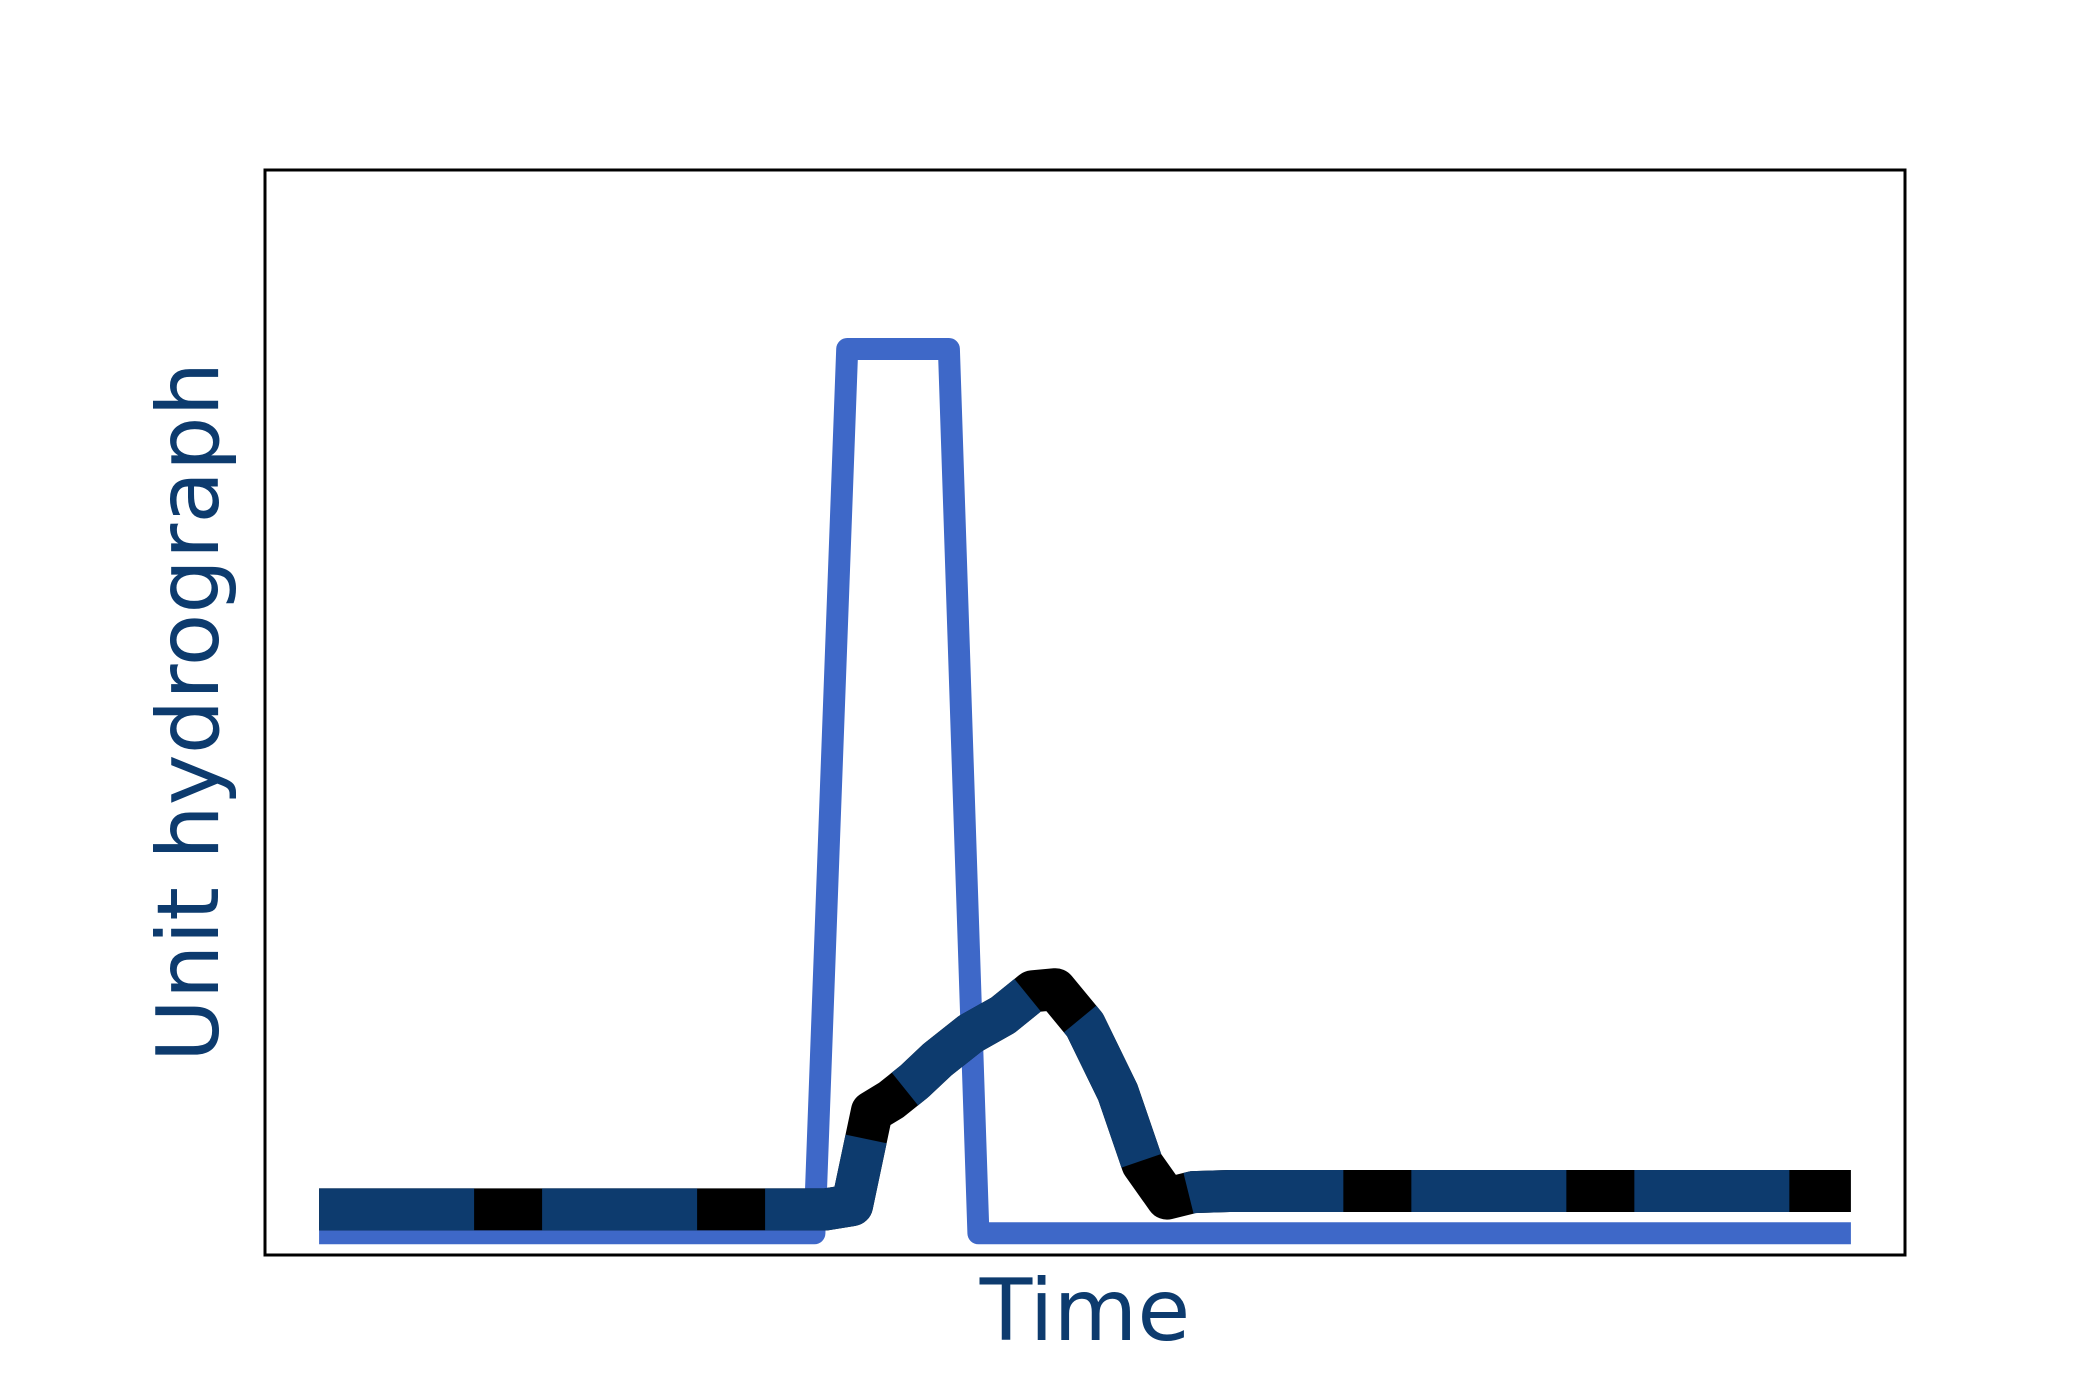 The image size is (2100, 1400). What do you see at coordinates (1084, 1311) in the screenshot?
I see `x-axis-label: Time` at bounding box center [1084, 1311].